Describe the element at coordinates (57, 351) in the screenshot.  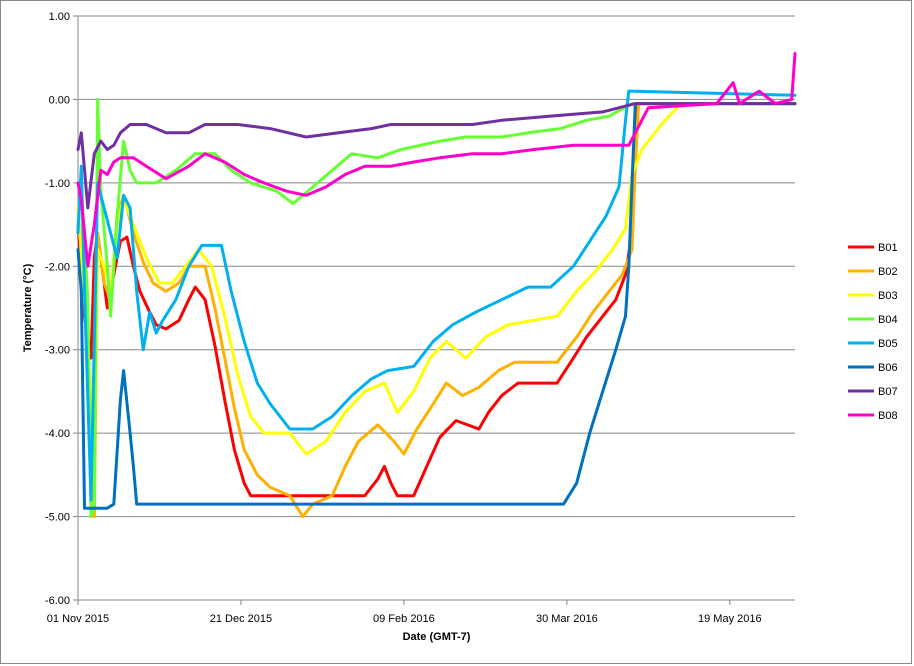
I see `y-tick-label: -3.00` at that location.